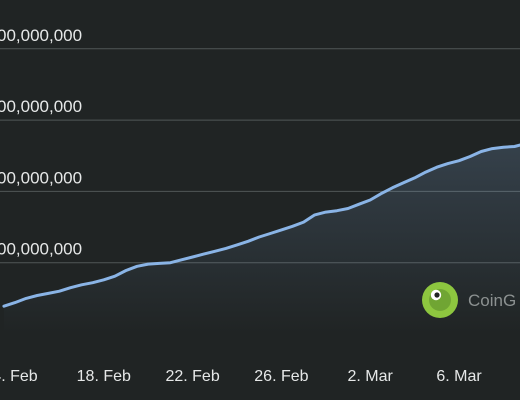  I want to click on watermark: CoinG, so click(469, 300).